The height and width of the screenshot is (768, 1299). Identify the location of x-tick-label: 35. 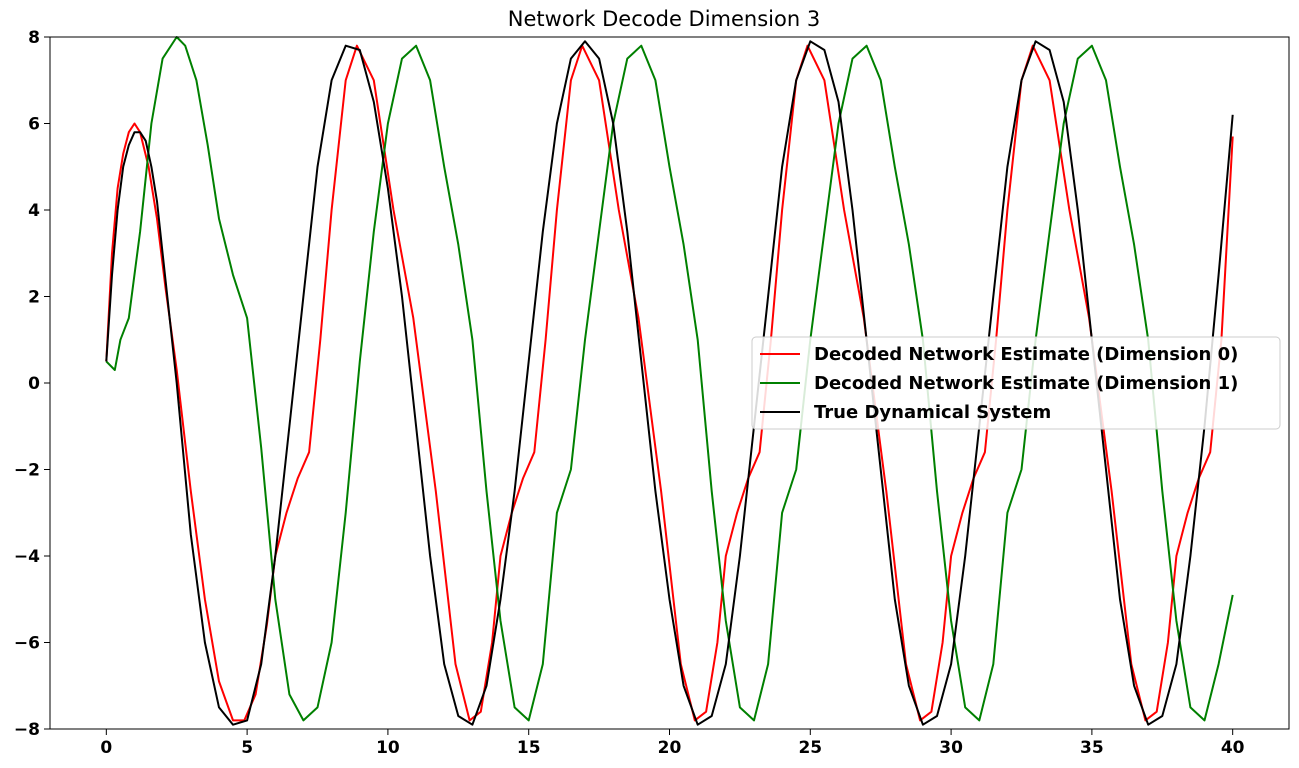
(1092, 748).